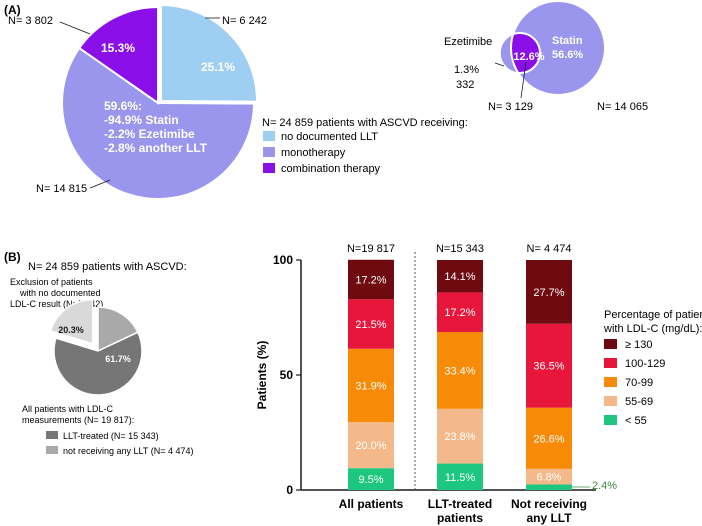 Image resolution: width=702 pixels, height=526 pixels. What do you see at coordinates (30, 21) in the screenshot?
I see `n-combination-label: N= 3 802` at bounding box center [30, 21].